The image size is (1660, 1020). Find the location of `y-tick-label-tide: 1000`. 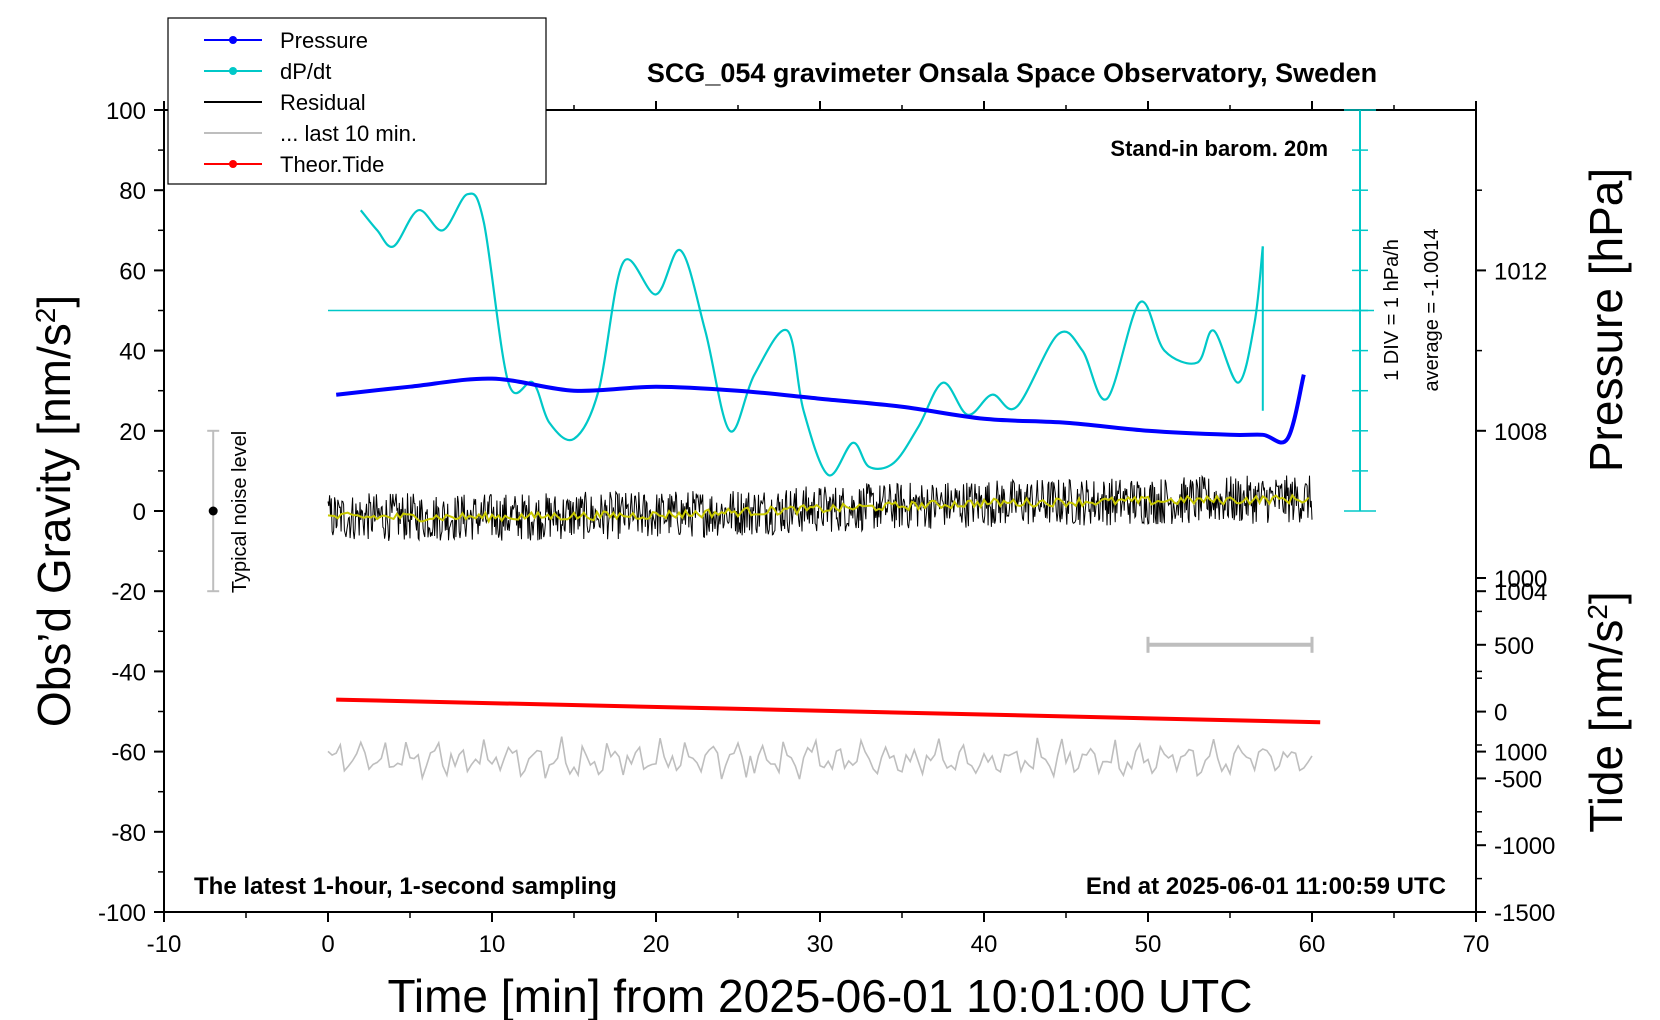

y-tick-label-tide: 1000 is located at coordinates (1520, 579).